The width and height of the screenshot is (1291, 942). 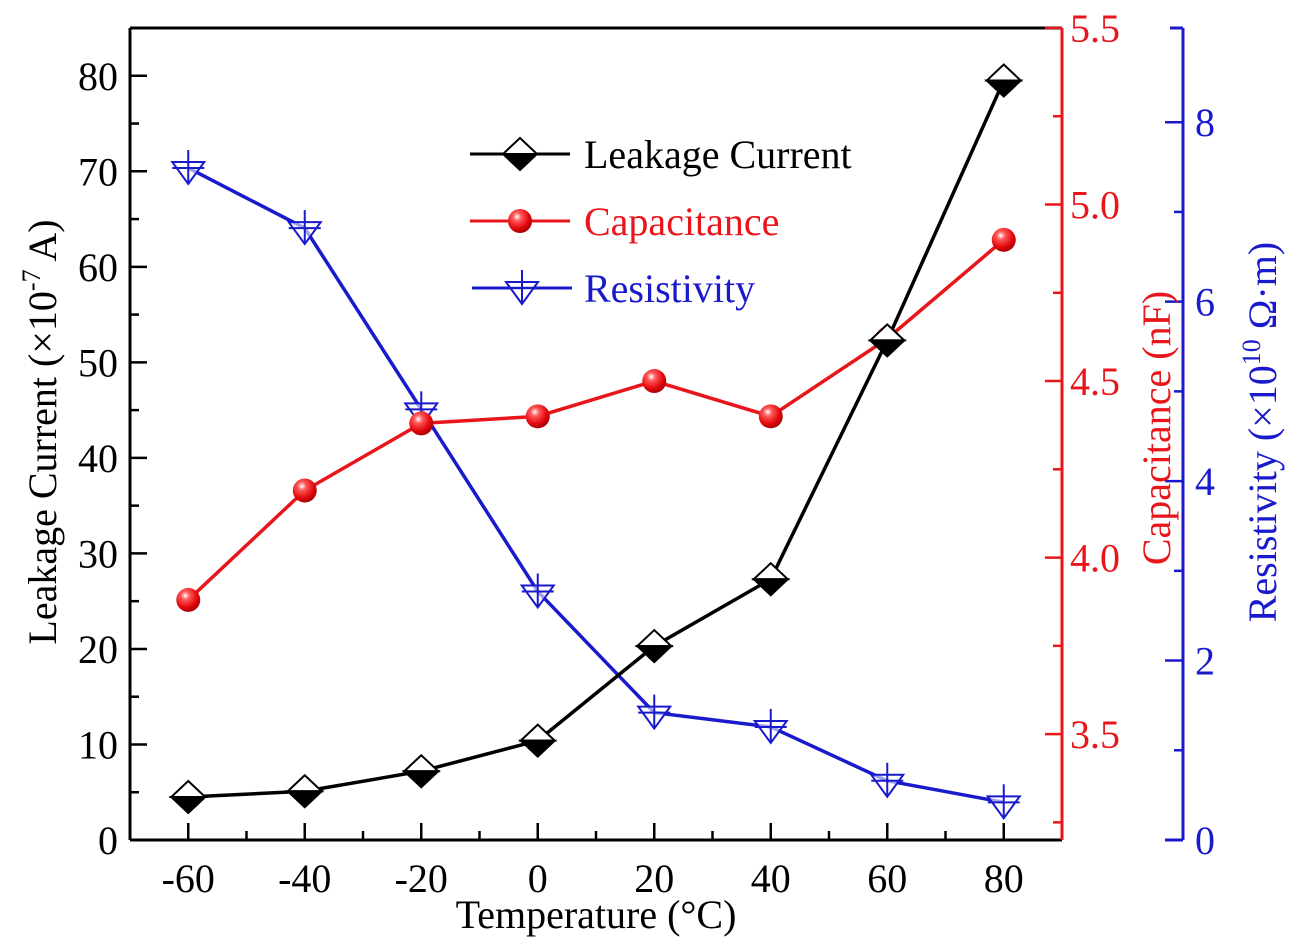 I want to click on resistivity-tick-label: 0, so click(x=1205, y=840).